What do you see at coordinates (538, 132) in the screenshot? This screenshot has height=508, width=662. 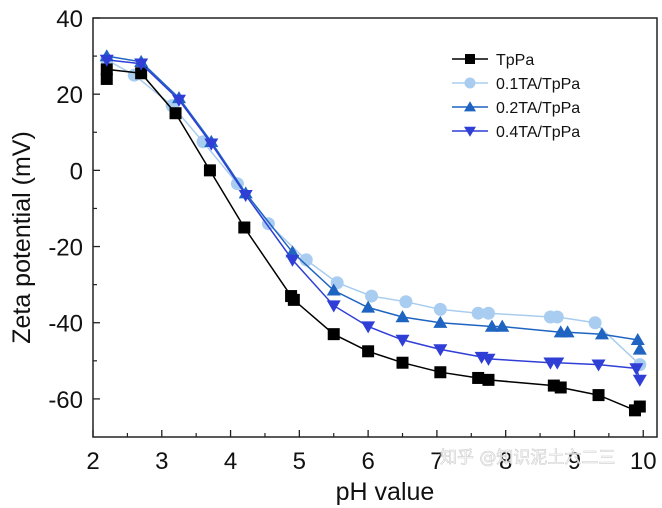 I see `legend-label: 0.4TA/TpPa` at bounding box center [538, 132].